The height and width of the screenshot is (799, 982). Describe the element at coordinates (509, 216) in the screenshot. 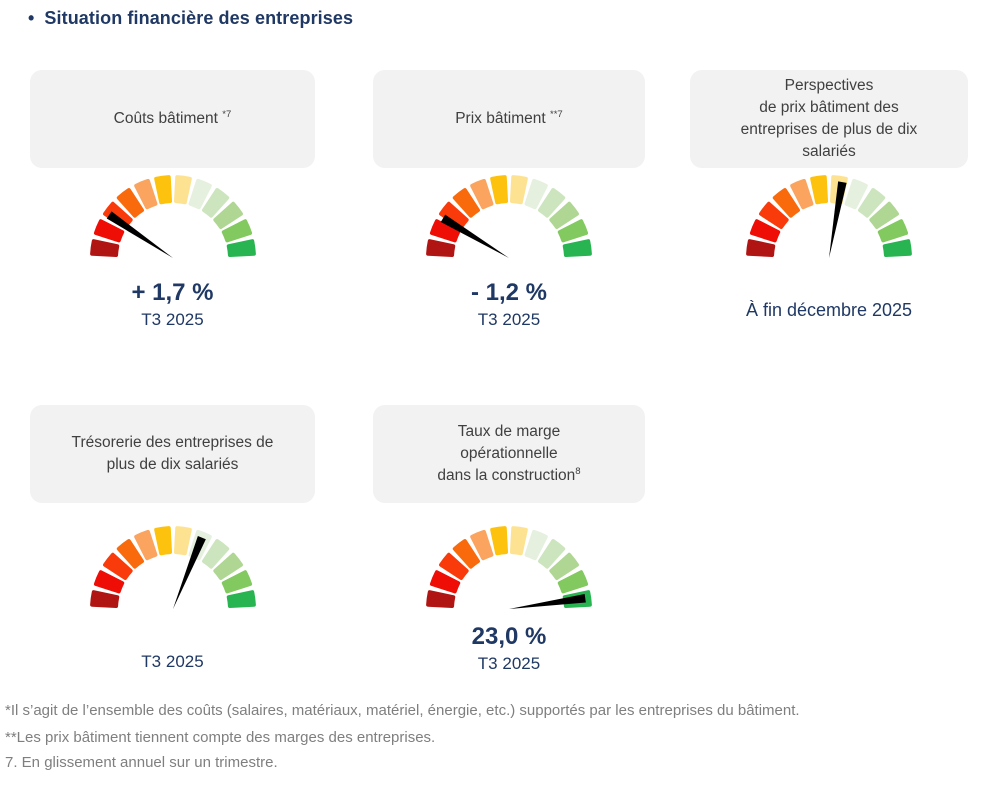

I see `gauge-prix-batiment-chart` at that location.